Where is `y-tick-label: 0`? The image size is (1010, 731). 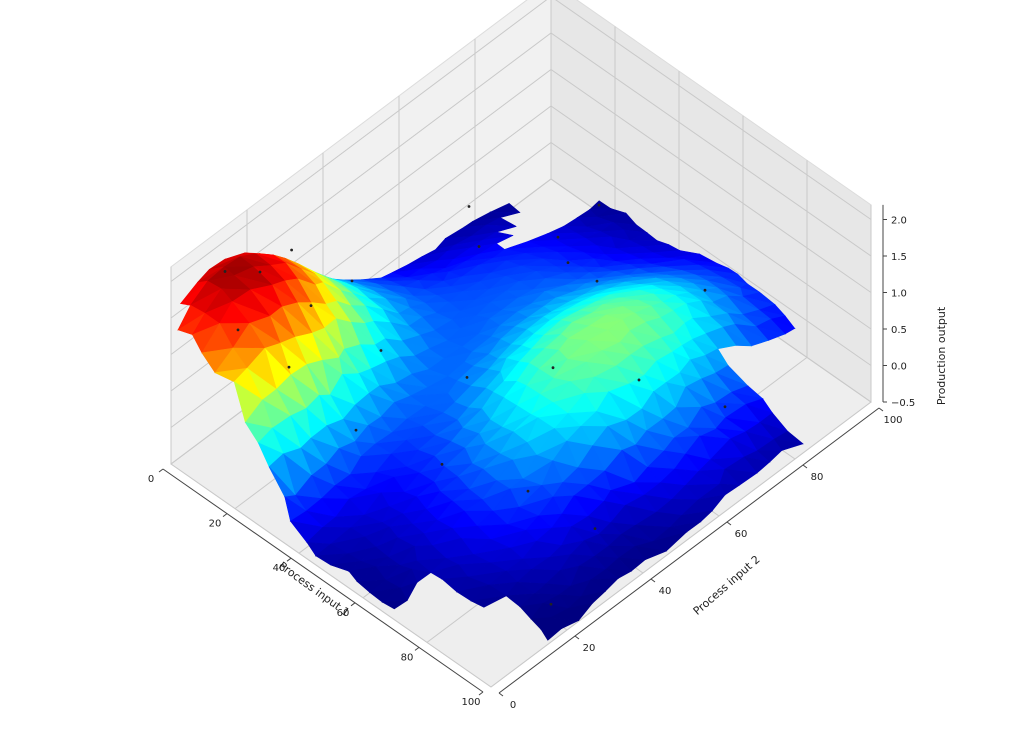 y-tick-label: 0 is located at coordinates (513, 705).